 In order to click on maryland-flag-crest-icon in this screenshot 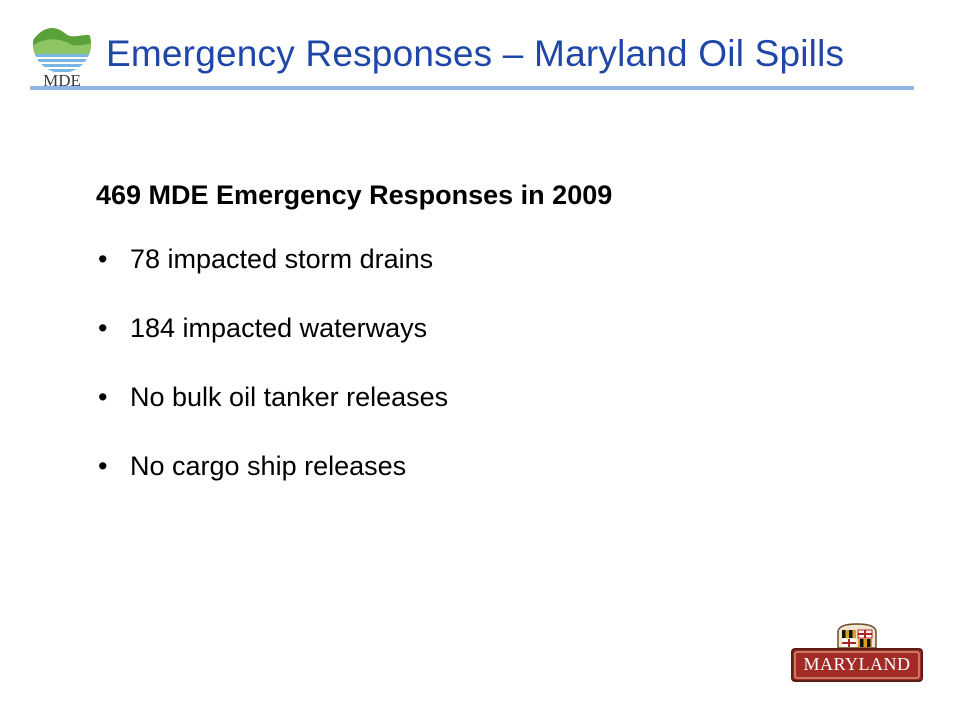, I will do `click(857, 652)`.